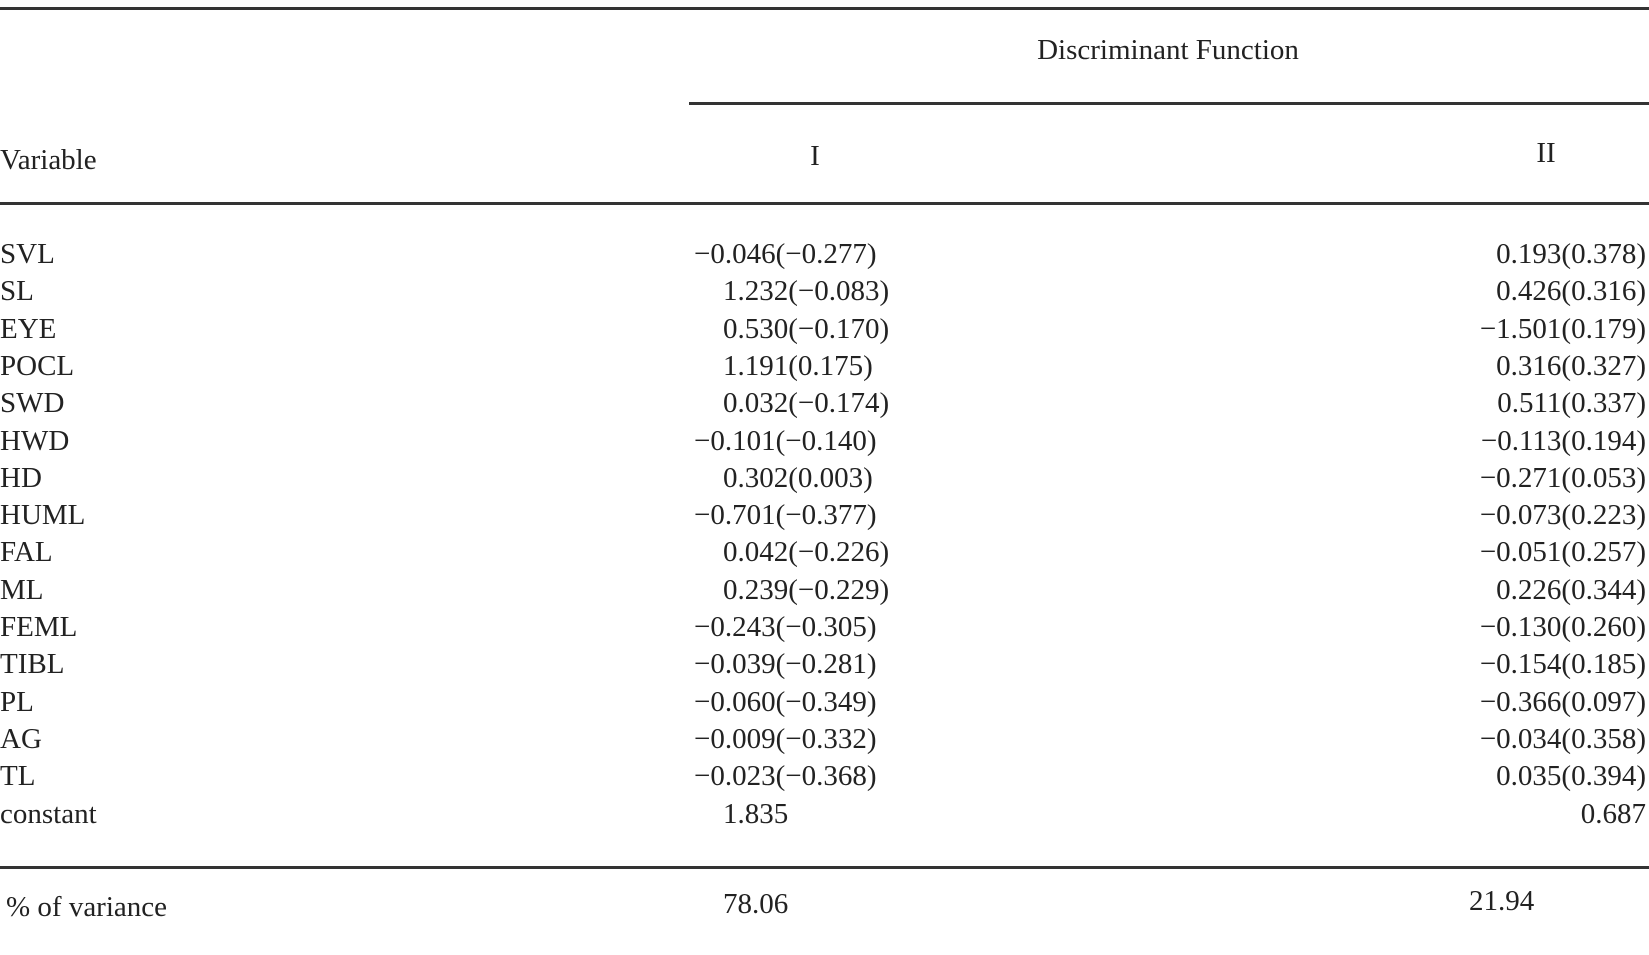 This screenshot has width=1649, height=955. I want to click on row-value-i: 1.835, so click(756, 813).